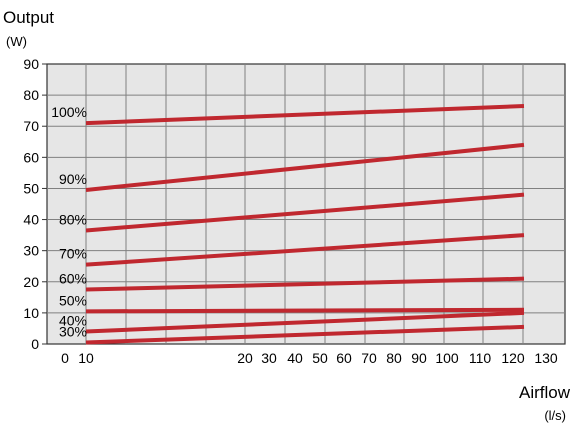  Describe the element at coordinates (269, 358) in the screenshot. I see `x-tick-label: 30` at that location.